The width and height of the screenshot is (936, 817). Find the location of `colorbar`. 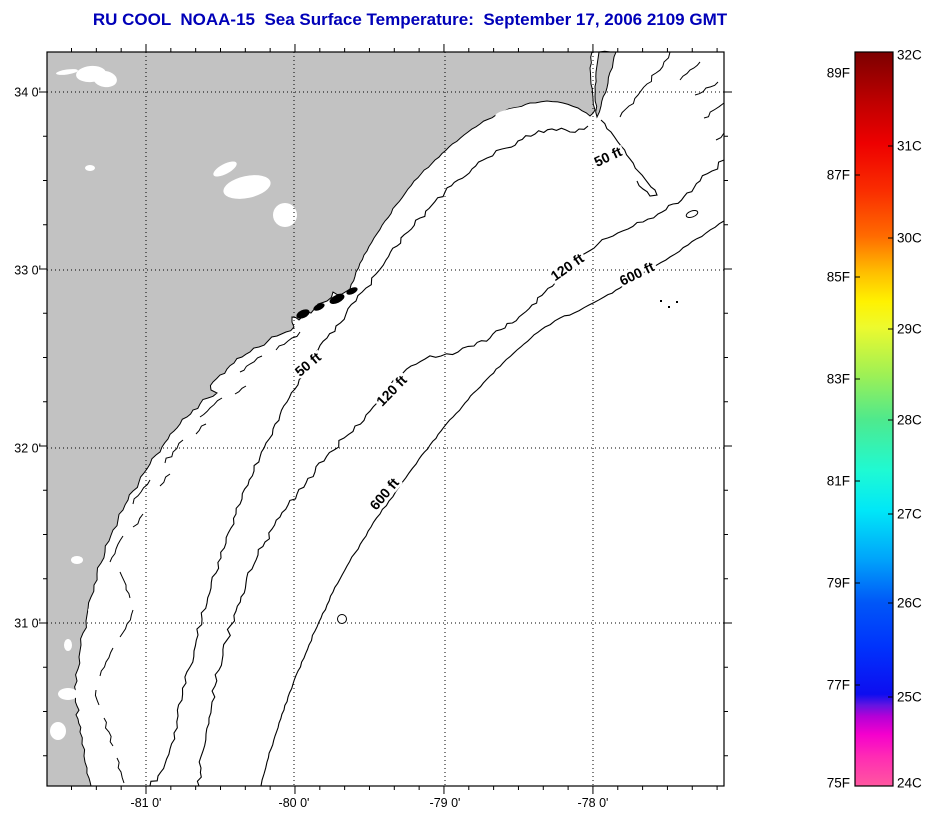

colorbar is located at coordinates (874, 419).